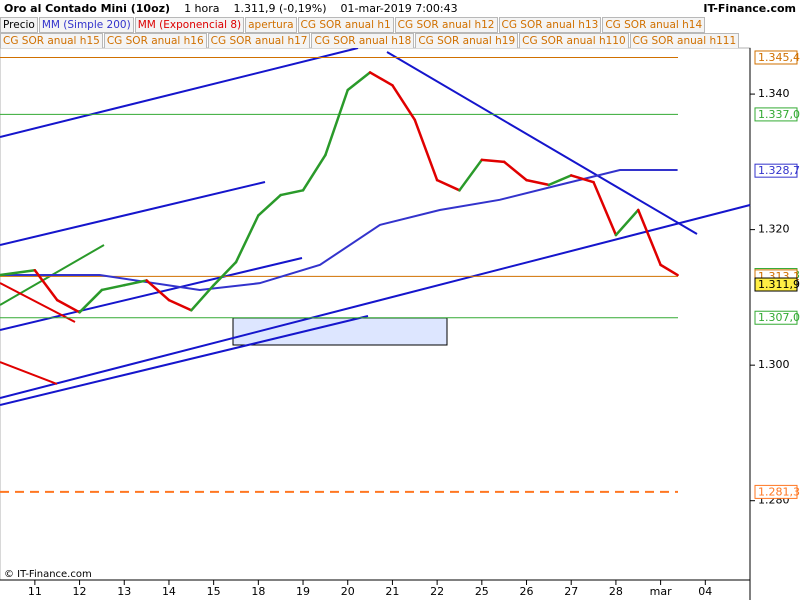  What do you see at coordinates (51, 40) in the screenshot?
I see `legend-entry: CG SOR anual h15` at bounding box center [51, 40].